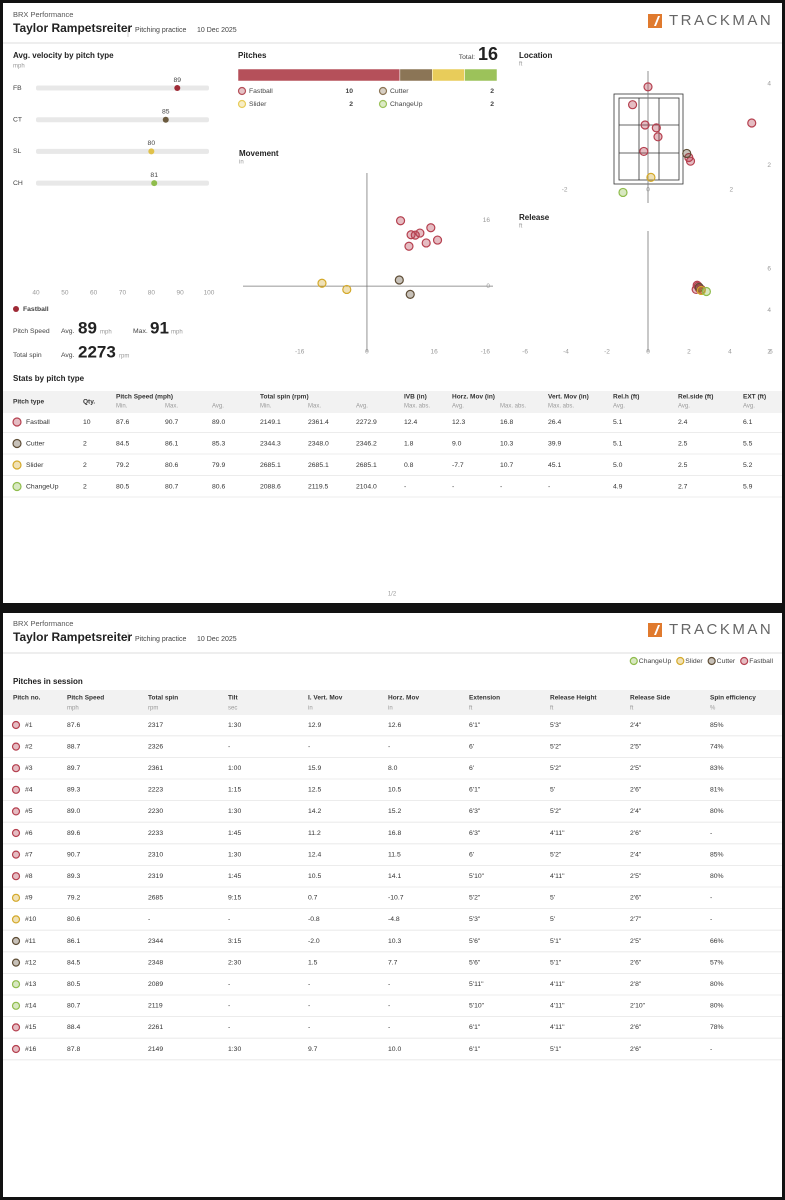 The width and height of the screenshot is (785, 1200). Describe the element at coordinates (241, 163) in the screenshot. I see `chart-unit: in` at that location.